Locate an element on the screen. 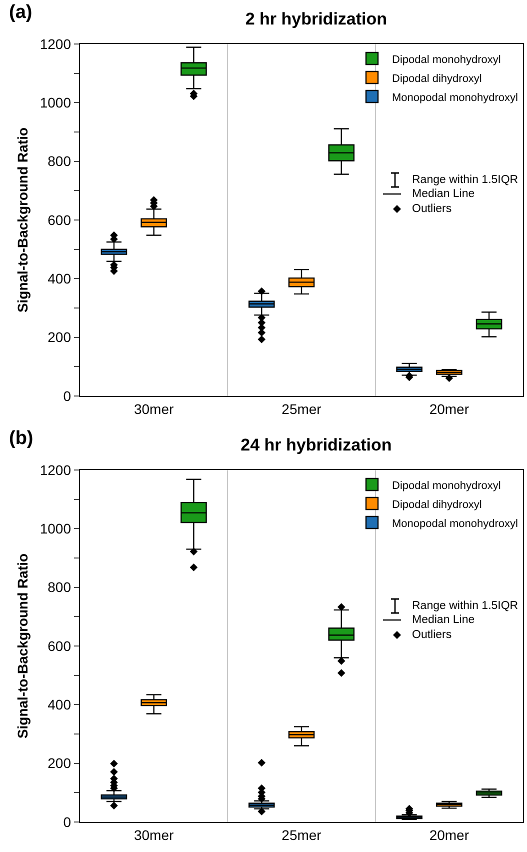 The image size is (527, 852). chart-title: 2 hr hybridization is located at coordinates (316, 19).